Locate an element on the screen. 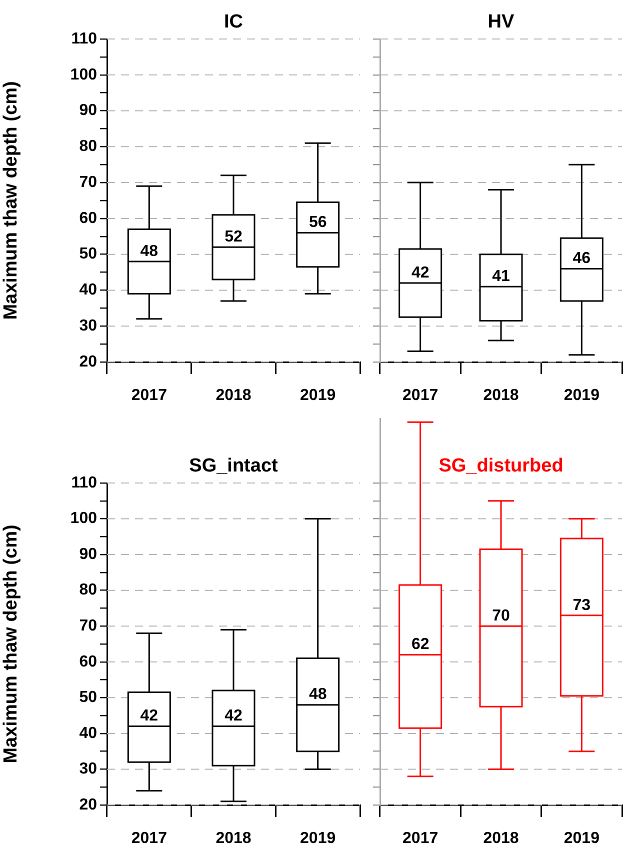 Image resolution: width=624 pixels, height=855 pixels. annotation: 52 is located at coordinates (233, 237).